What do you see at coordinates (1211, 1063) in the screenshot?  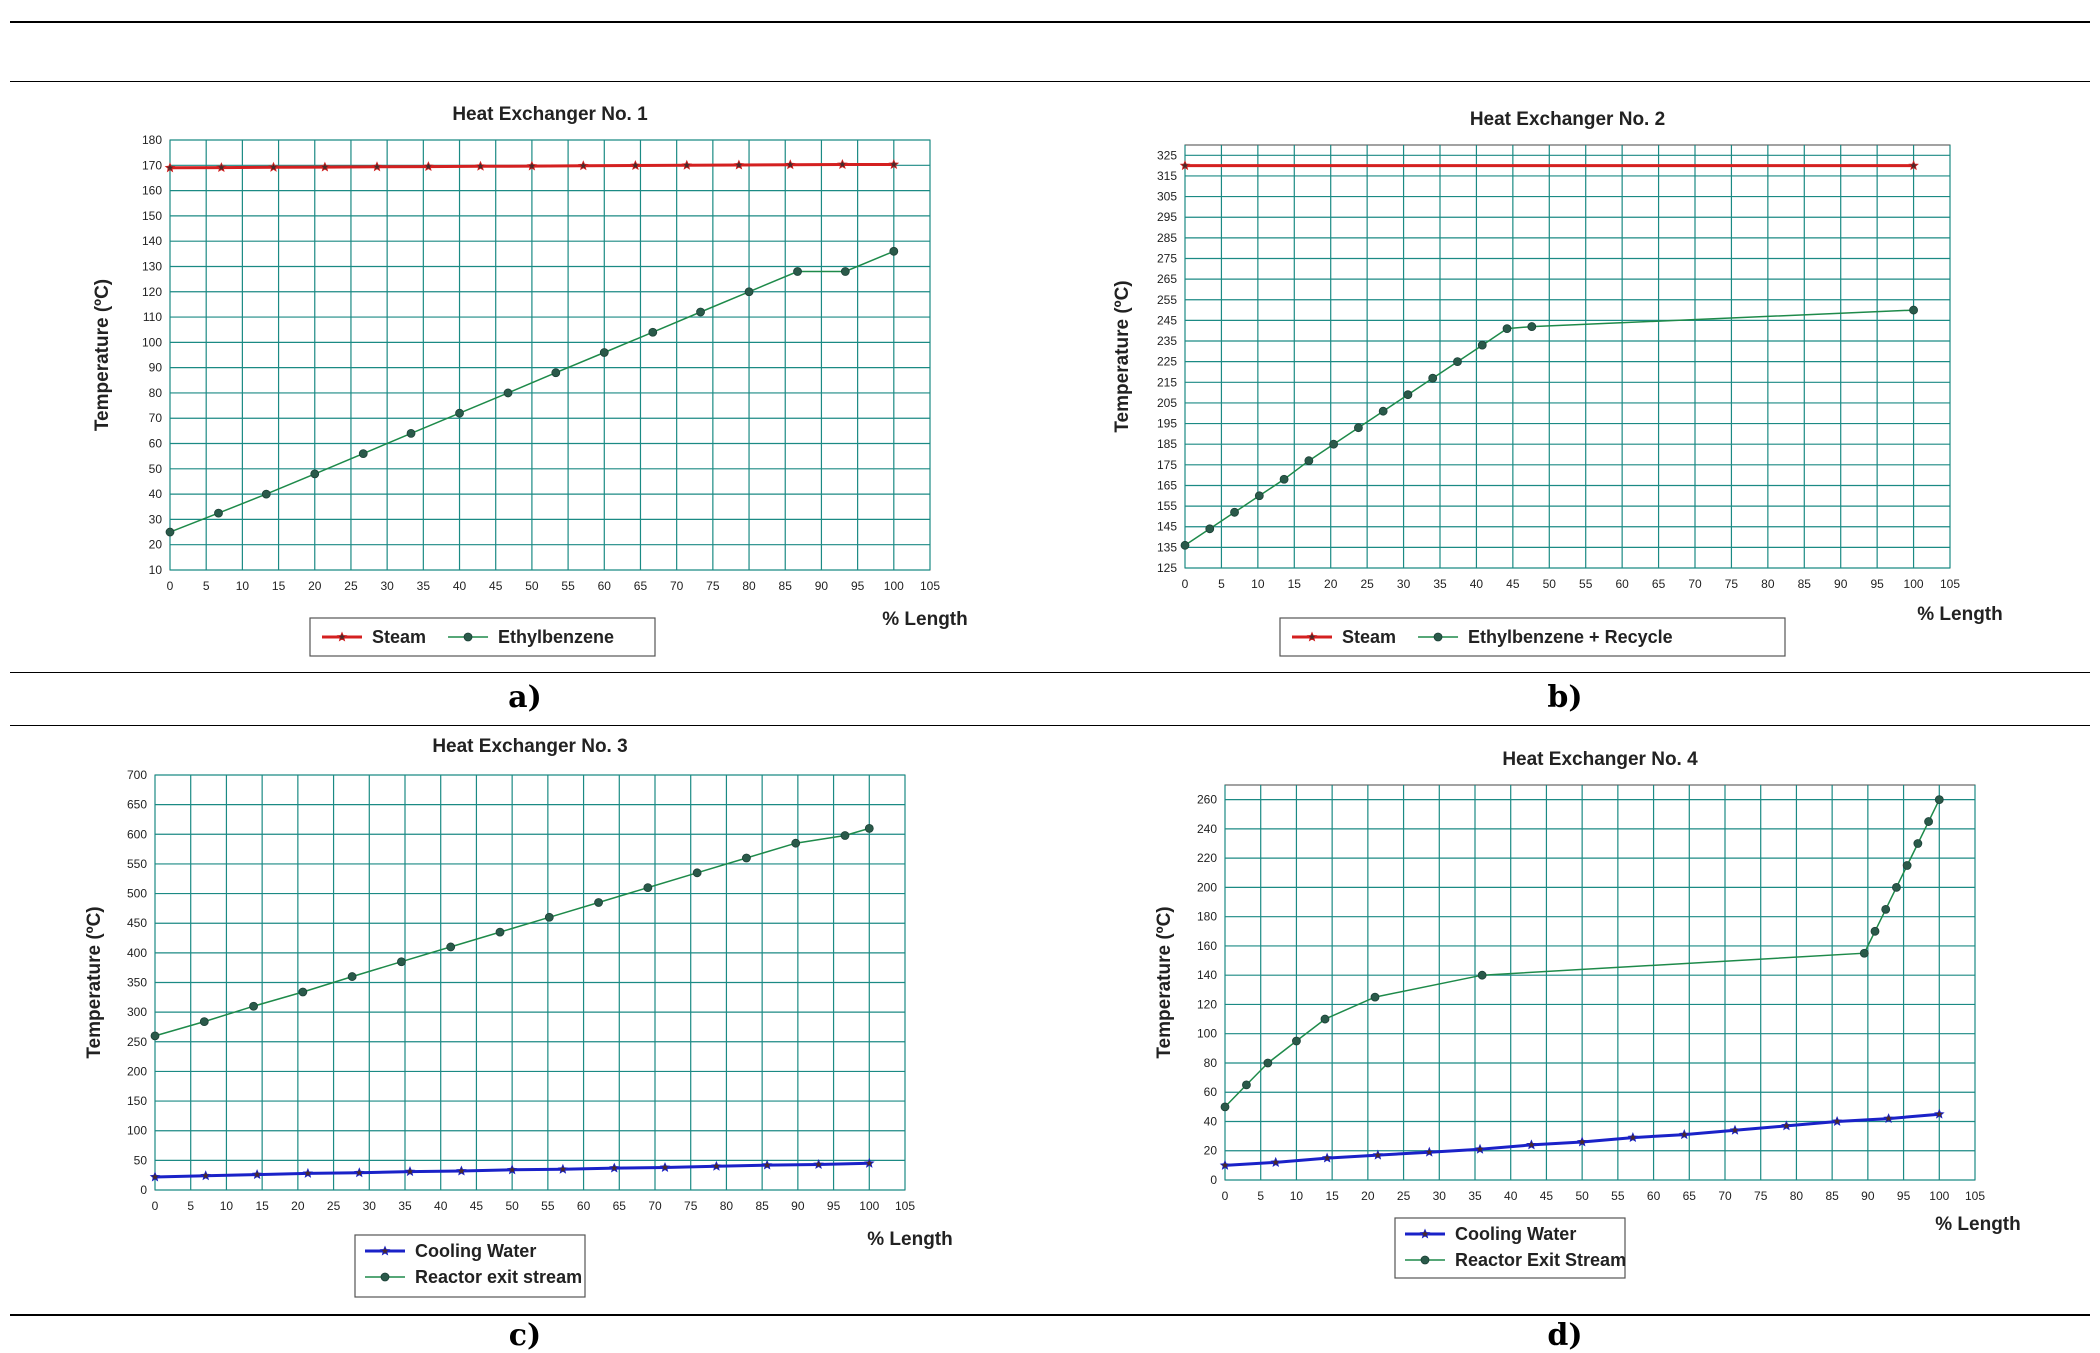 I see `y-tick-label: 80` at bounding box center [1211, 1063].